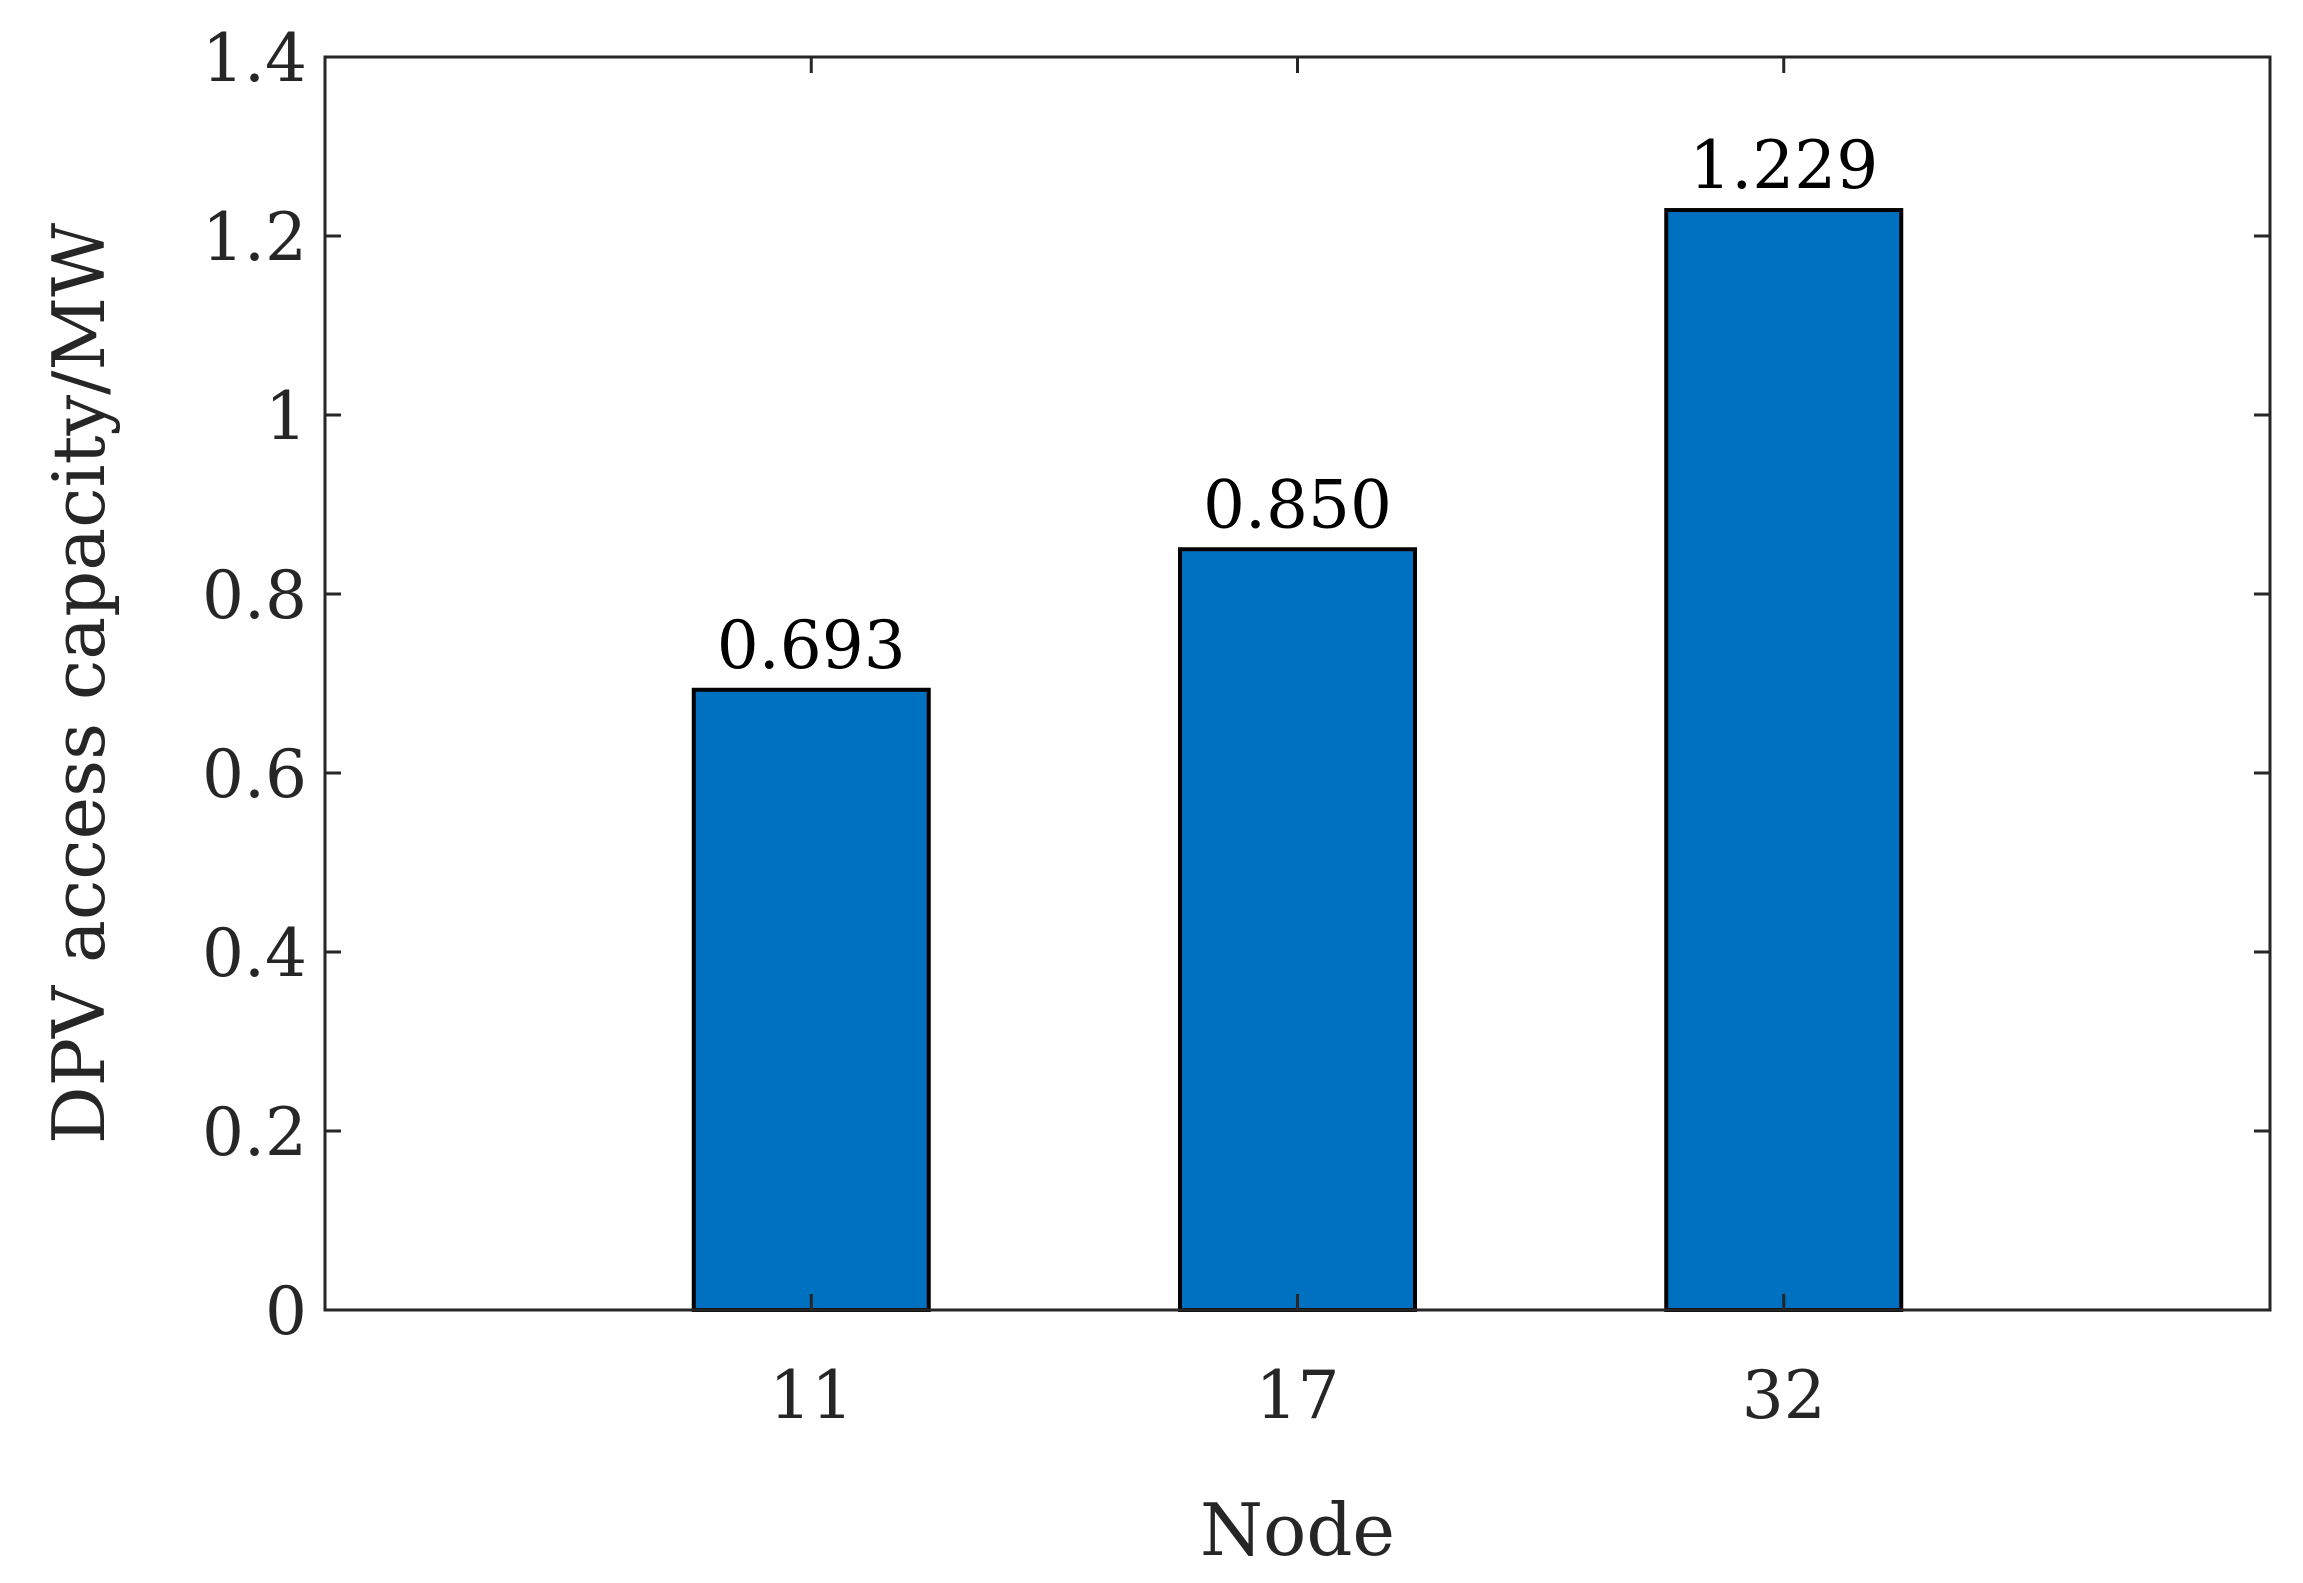  I want to click on y-axis-title: DPV access capacity/MW, so click(79, 683).